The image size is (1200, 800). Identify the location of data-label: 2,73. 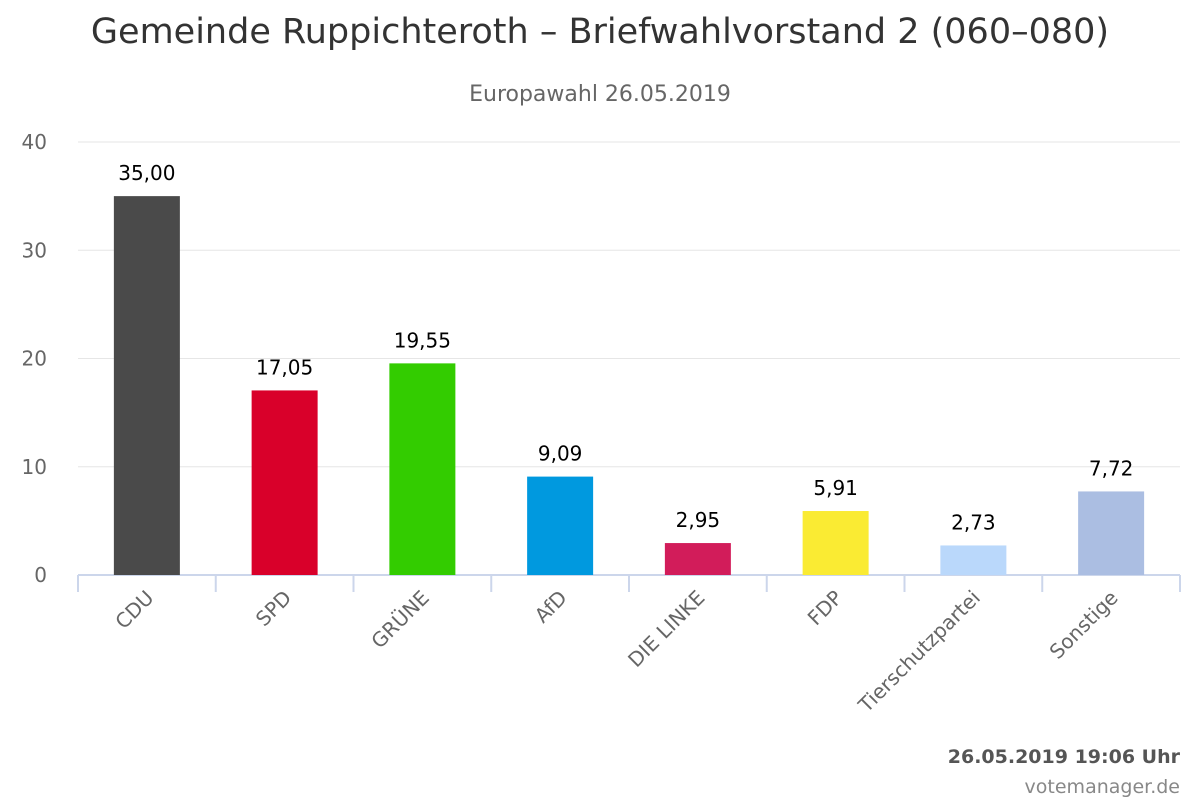
(973, 522).